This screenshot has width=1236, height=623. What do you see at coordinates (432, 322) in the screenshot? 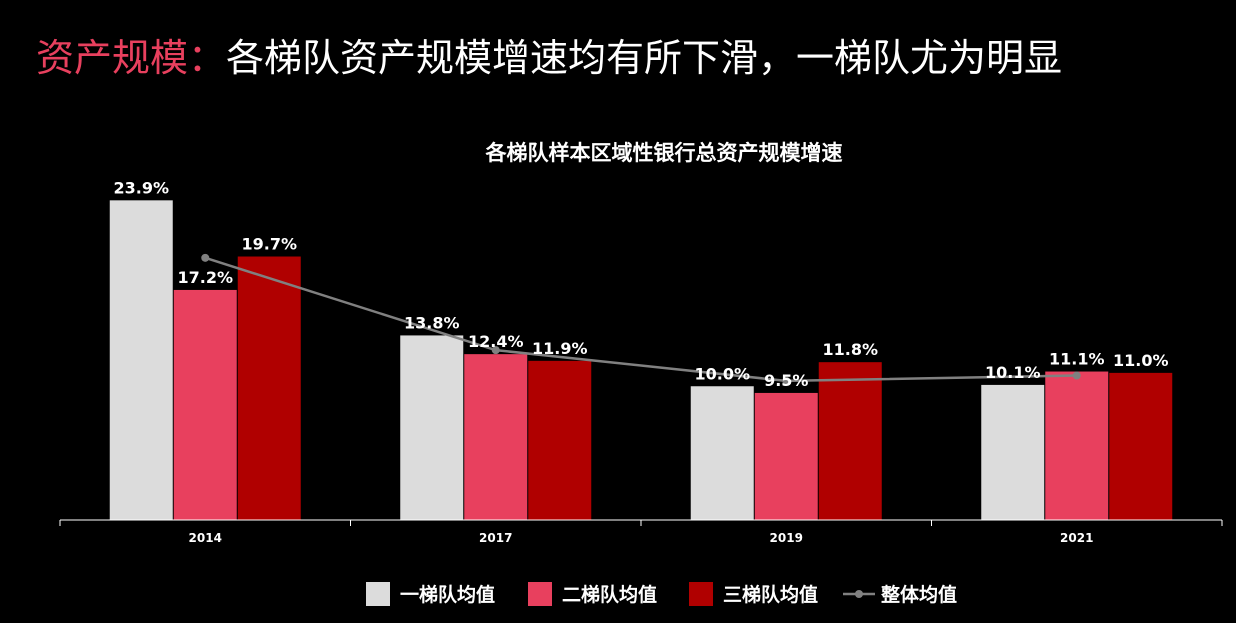
I see `data-label-2017-series-1: 13.8%` at bounding box center [432, 322].